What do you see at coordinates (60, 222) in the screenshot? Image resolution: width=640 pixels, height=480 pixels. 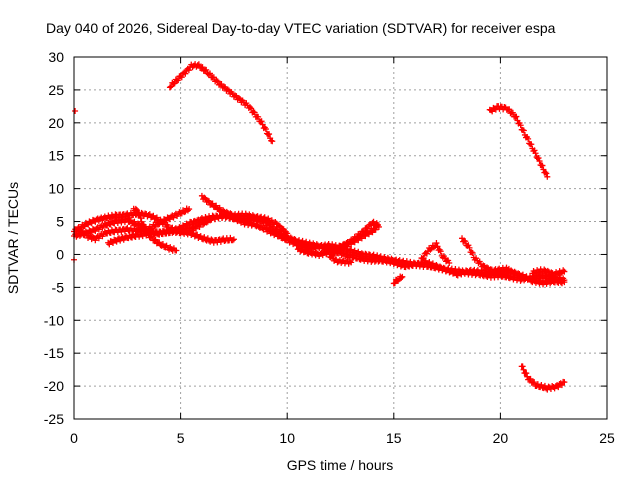 I see `y-tick-label: 5` at bounding box center [60, 222].